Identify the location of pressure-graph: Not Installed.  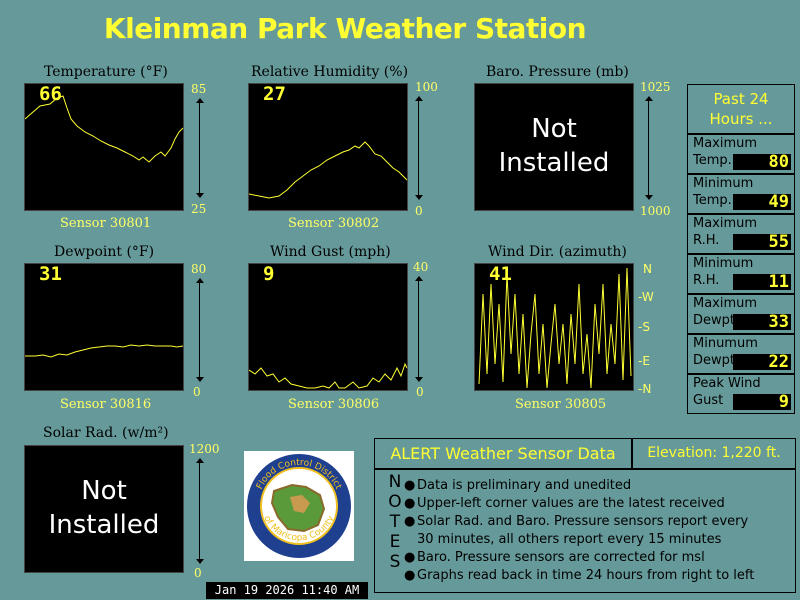
(554, 147).